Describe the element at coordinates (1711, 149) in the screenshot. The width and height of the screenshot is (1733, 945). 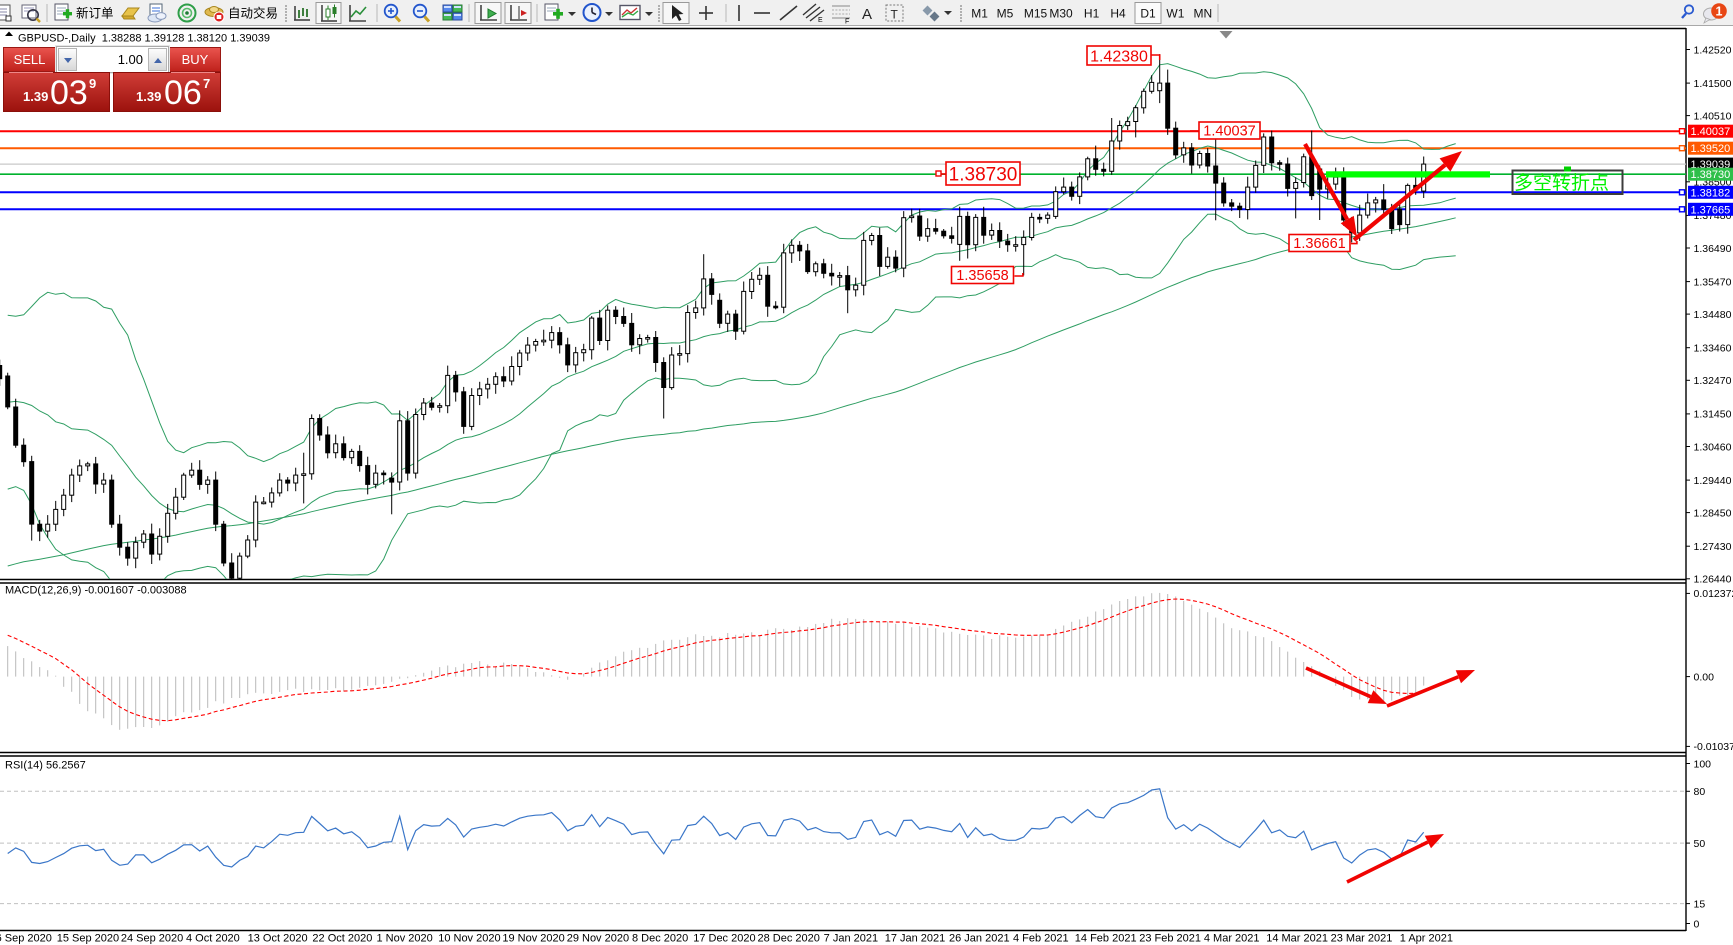
I see `svg-text: 1.39520` at that location.